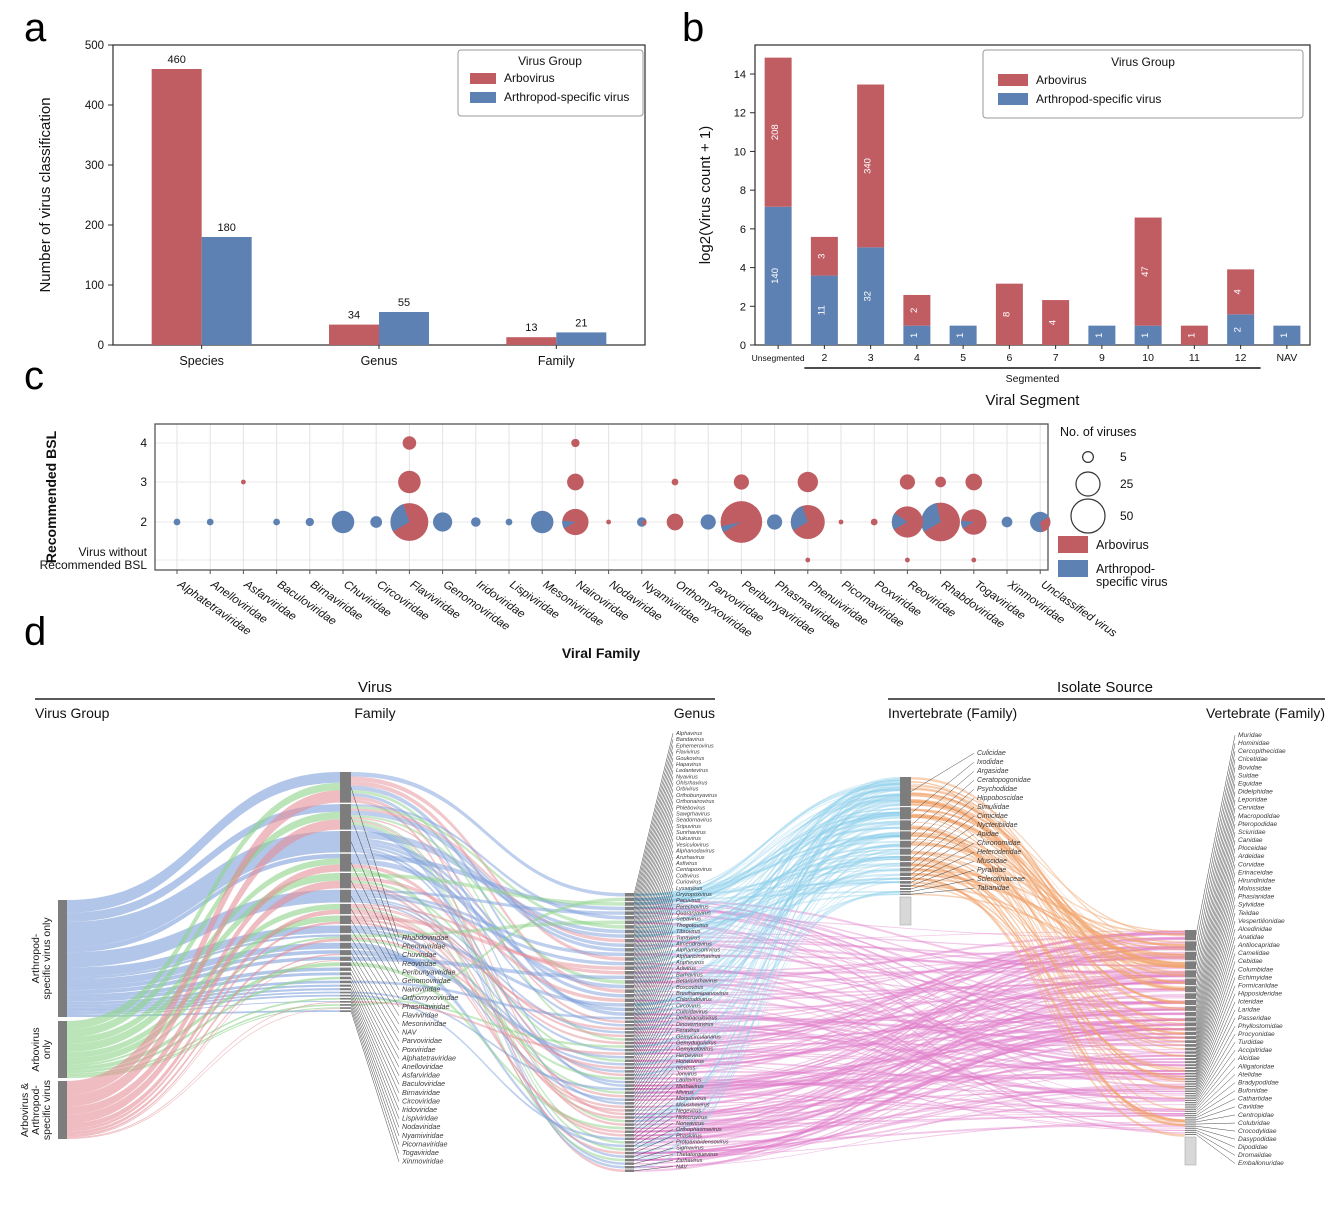 The height and width of the screenshot is (1206, 1329). Describe the element at coordinates (694, 713) in the screenshot. I see `genus-column-header: Genus` at that location.